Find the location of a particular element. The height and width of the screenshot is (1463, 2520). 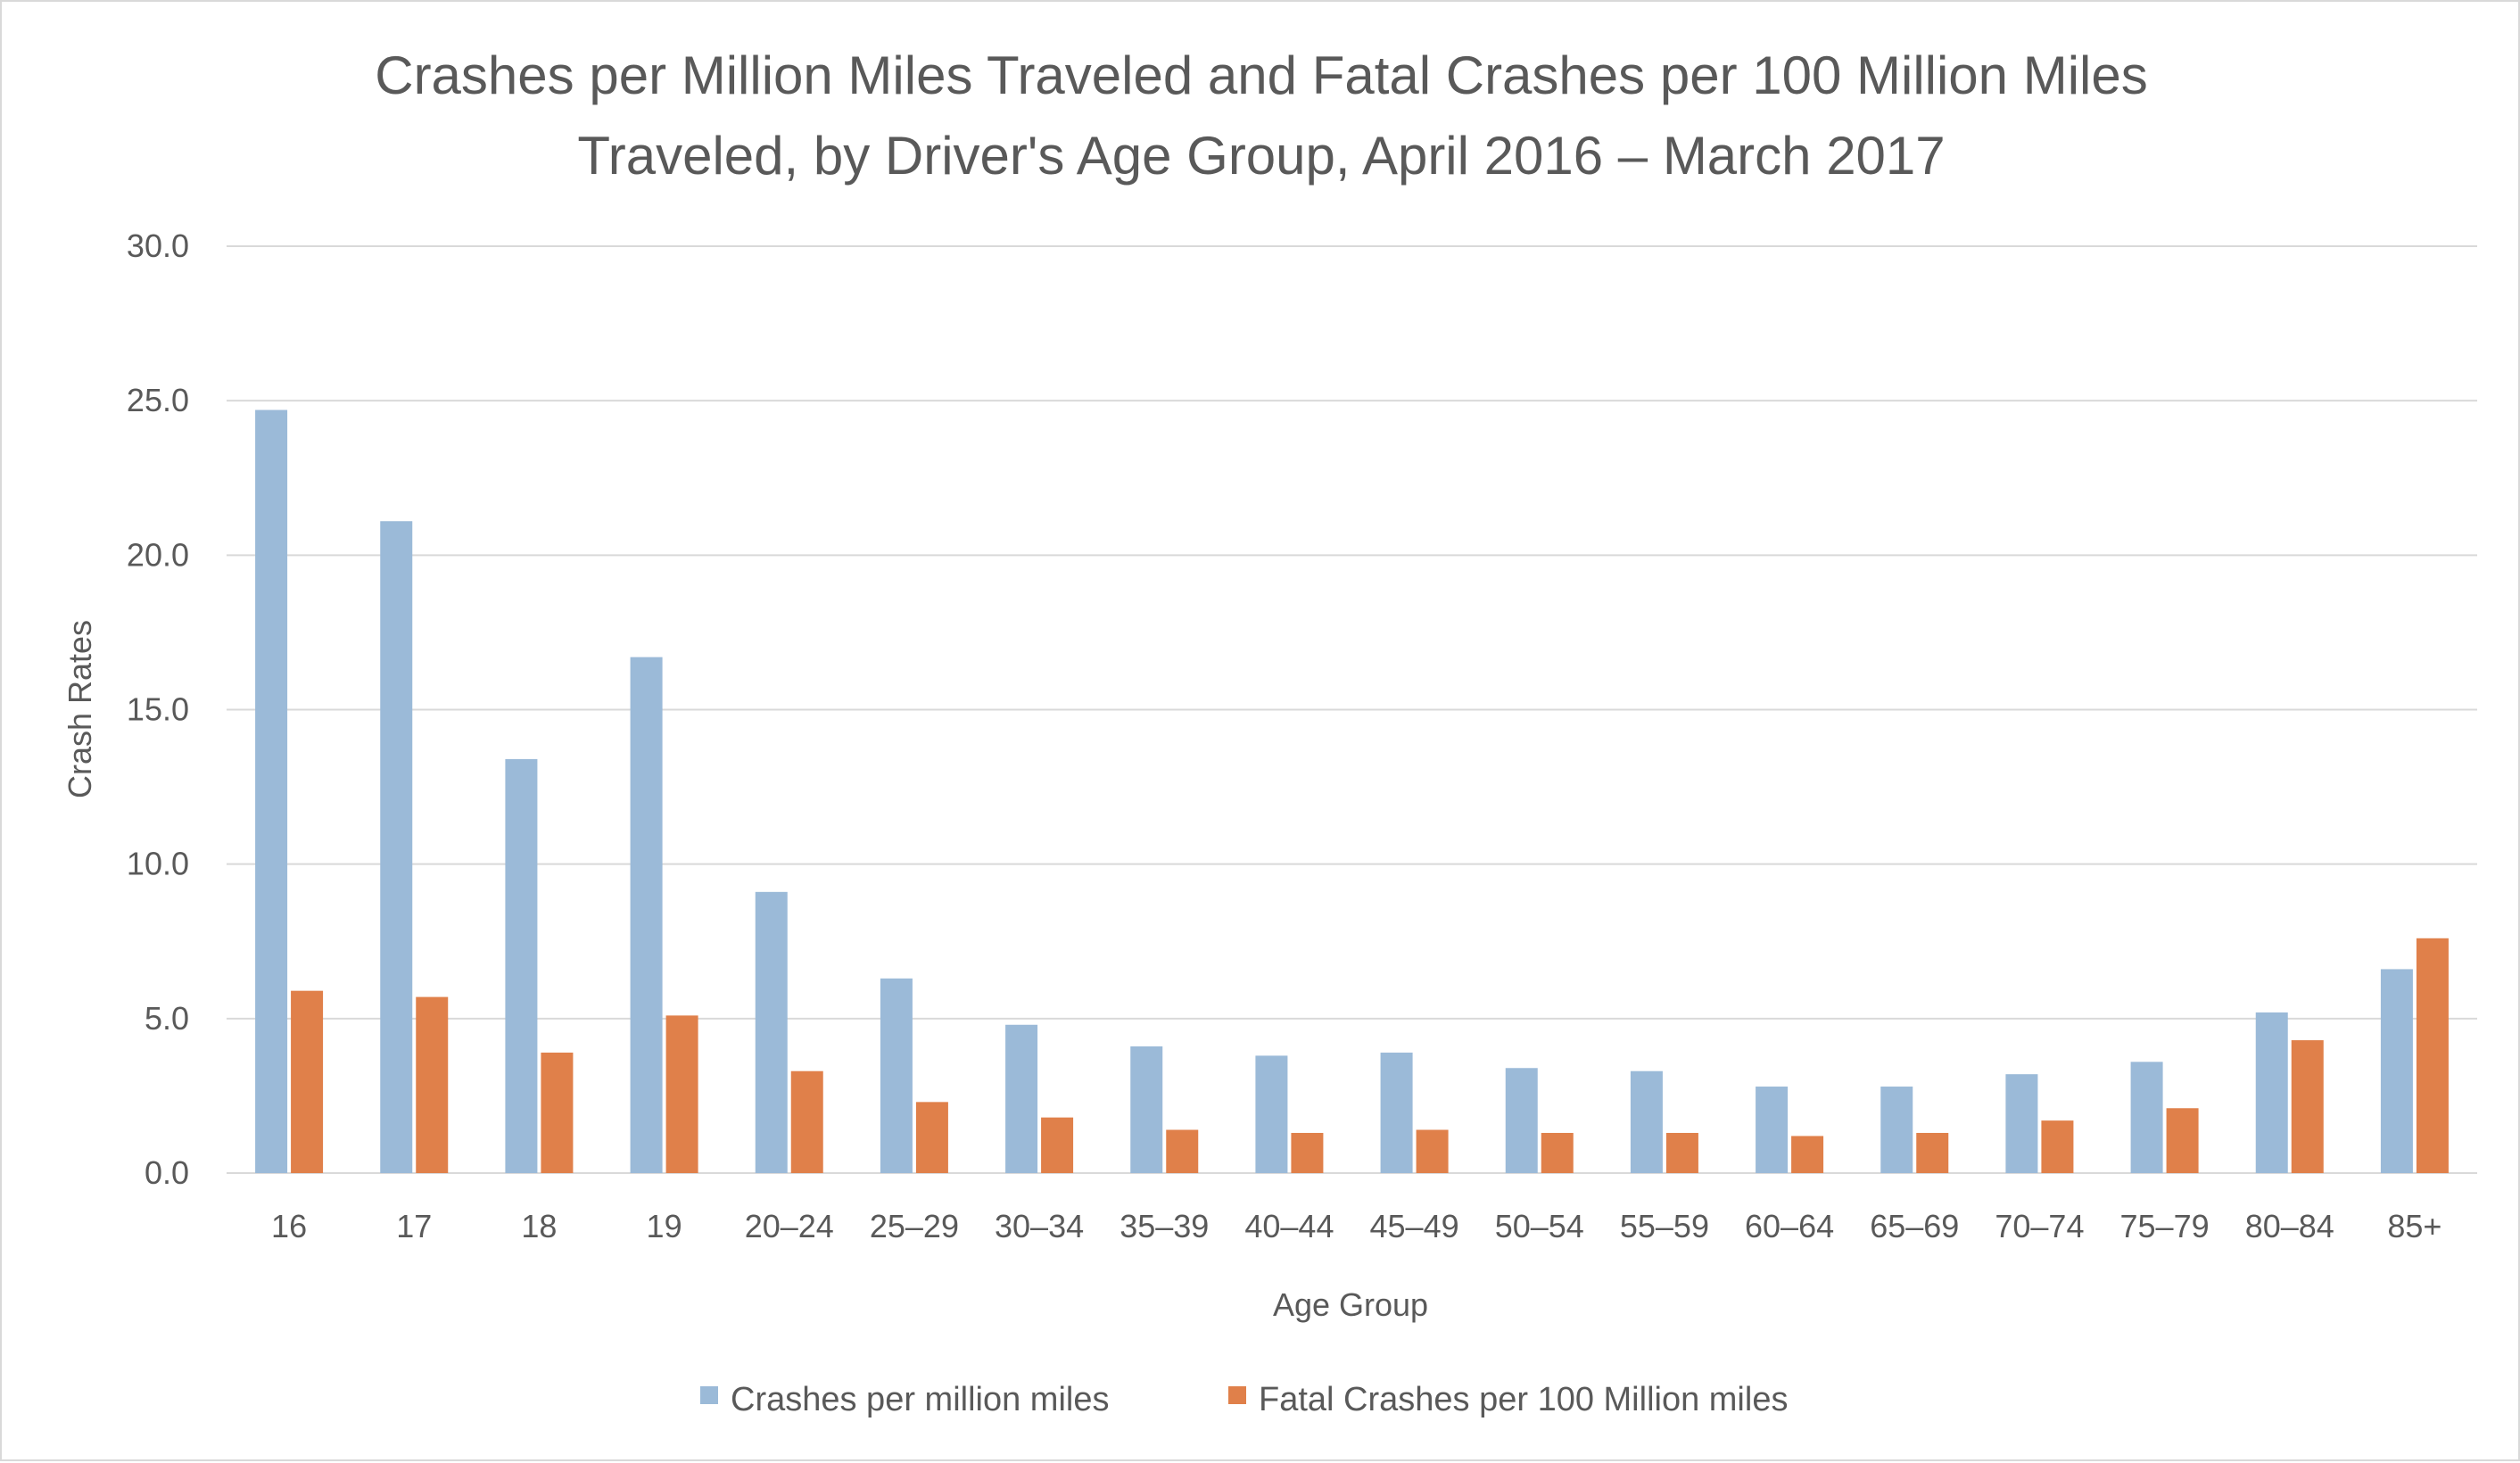

y-tick-label: 15.0 is located at coordinates (158, 709).